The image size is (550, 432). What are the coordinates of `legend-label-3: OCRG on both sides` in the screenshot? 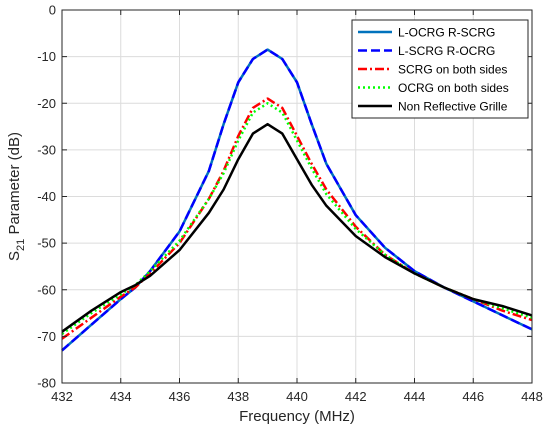 It's located at (453, 88).